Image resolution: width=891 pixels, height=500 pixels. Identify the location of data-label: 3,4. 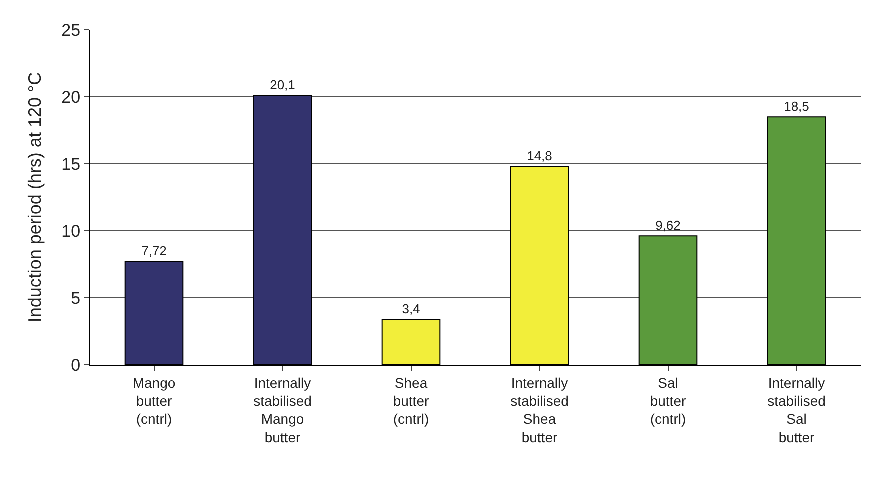
(411, 308).